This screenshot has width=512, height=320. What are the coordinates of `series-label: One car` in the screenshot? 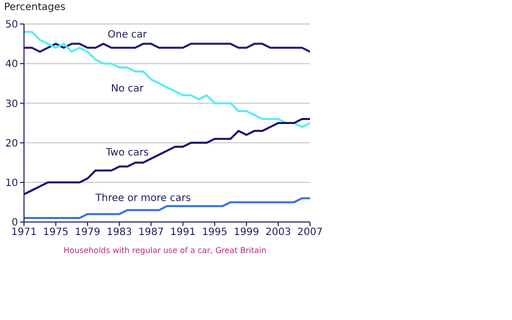 It's located at (128, 34).